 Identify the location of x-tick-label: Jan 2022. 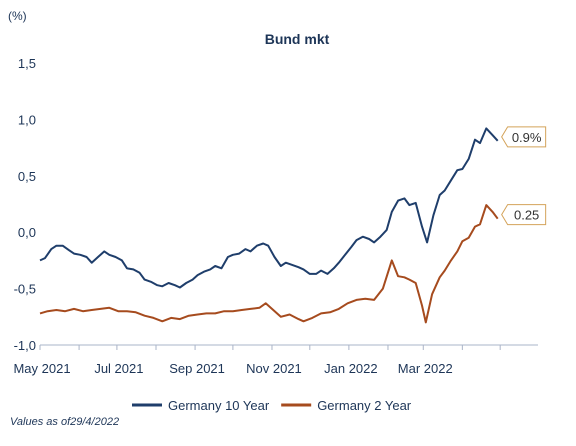
(351, 368).